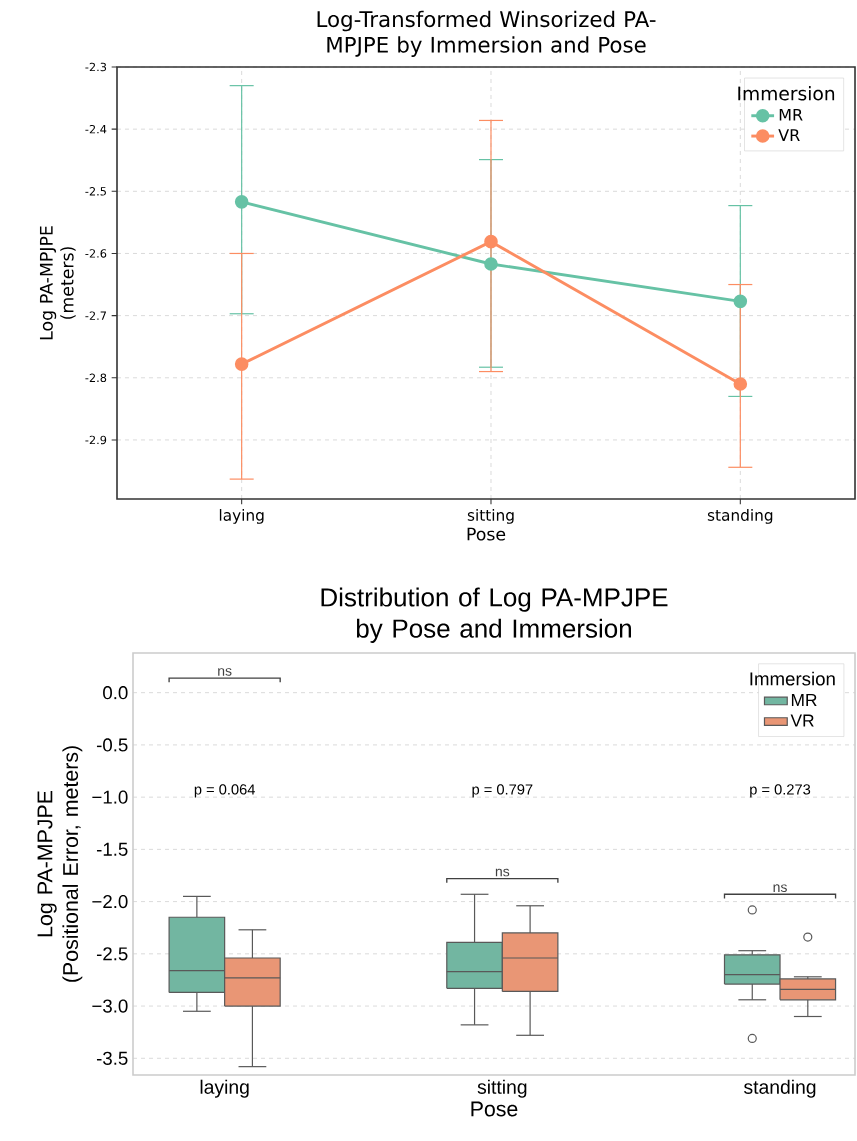 This screenshot has height=1141, width=857. Describe the element at coordinates (60, 864) in the screenshot. I see `y-axis-title: Log PA-MPJPE (Positional Error, meters)` at that location.